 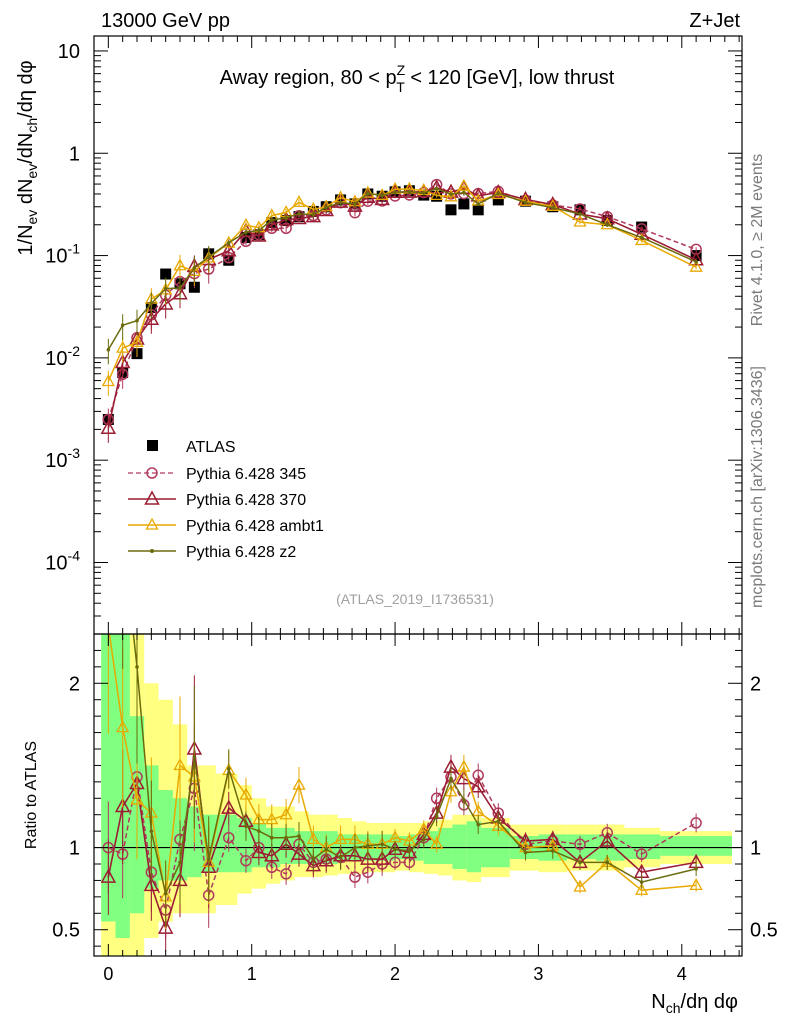 I want to click on legend-item-370: Pythia 6.428 370, so click(x=217, y=499).